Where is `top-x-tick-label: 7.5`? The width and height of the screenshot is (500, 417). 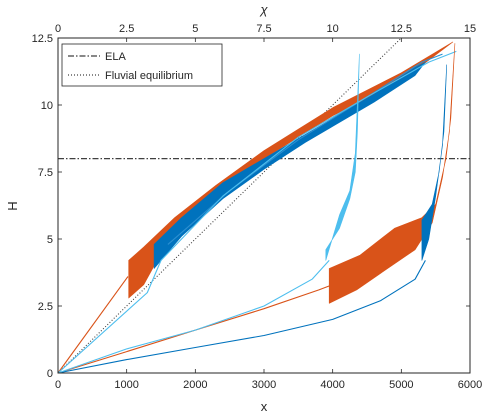 top-x-tick-label: 7.5 is located at coordinates (263, 29).